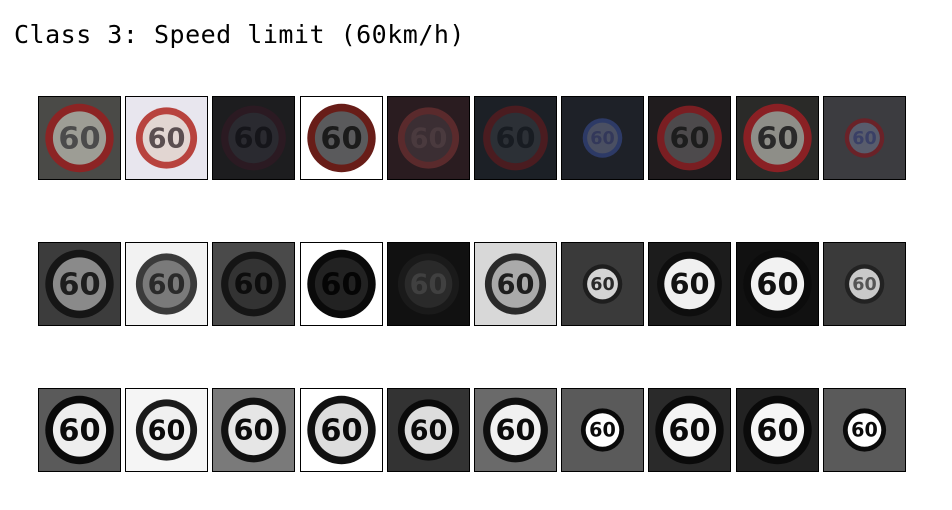 The height and width of the screenshot is (510, 952). What do you see at coordinates (239, 34) in the screenshot?
I see `page-title: Class 3: Speed limit (60km/h)` at bounding box center [239, 34].